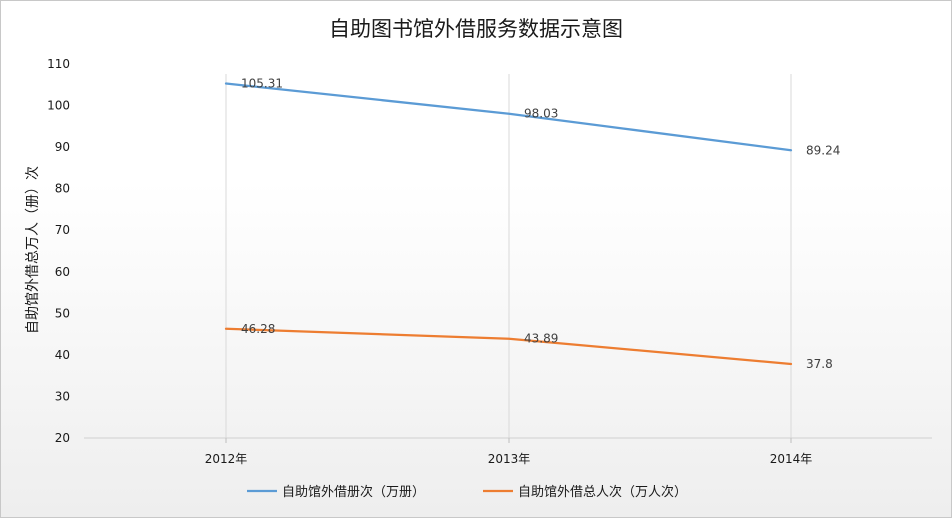 The width and height of the screenshot is (952, 518). Describe the element at coordinates (476, 29) in the screenshot. I see `chart-title: 自助图书馆外借服务数据示意图` at that location.